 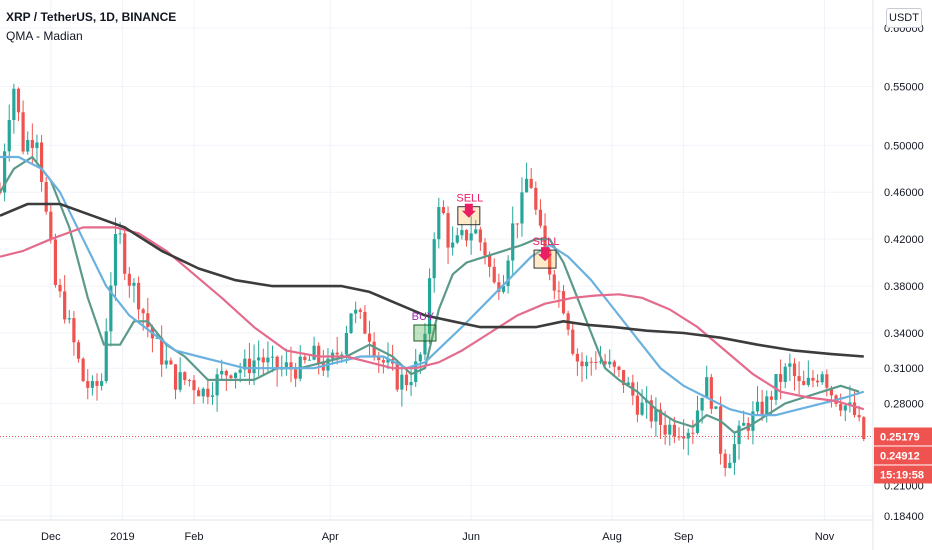 I want to click on x-axis-ticks: Dec 2019 Feb Apr Jun Aug Sep Nov, so click(x=438, y=537).